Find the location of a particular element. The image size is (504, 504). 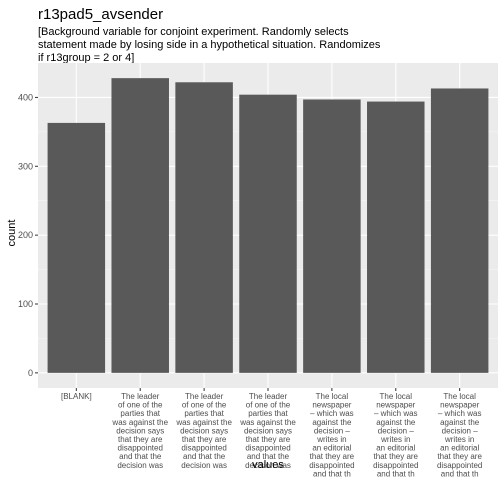

chart-title: r13pad5_avsender is located at coordinates (101, 14).